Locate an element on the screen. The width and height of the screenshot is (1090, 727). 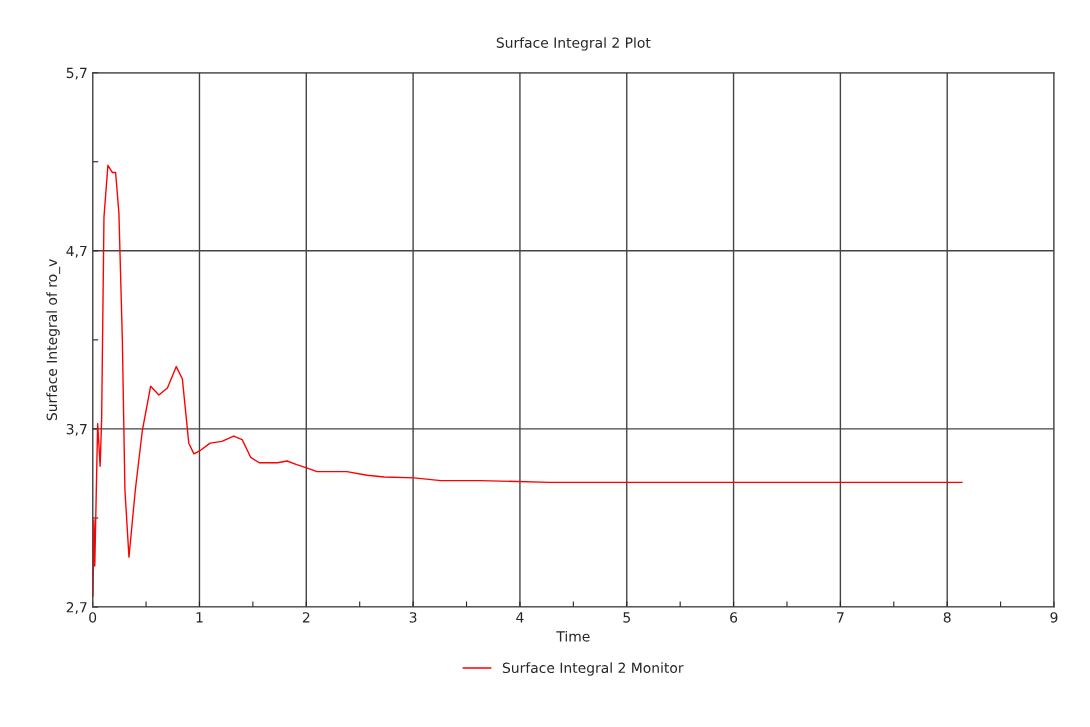
x-tick-label: 7 is located at coordinates (840, 617).